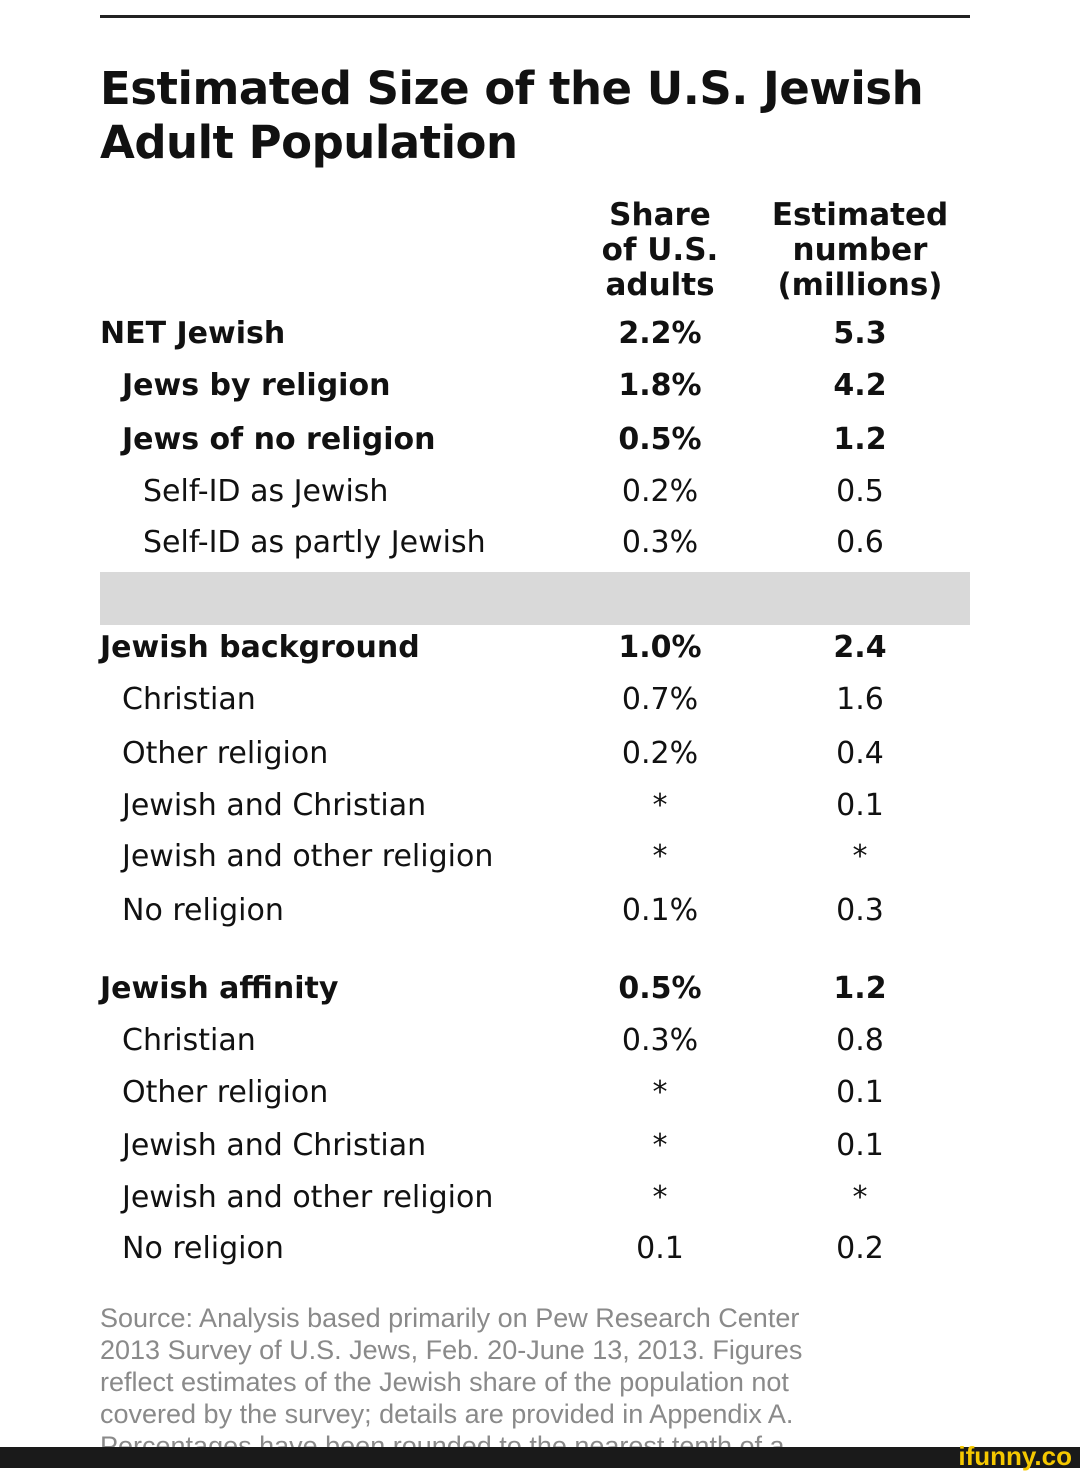 The width and height of the screenshot is (1080, 1472). Describe the element at coordinates (660, 1248) in the screenshot. I see `share-value: 0.1` at that location.